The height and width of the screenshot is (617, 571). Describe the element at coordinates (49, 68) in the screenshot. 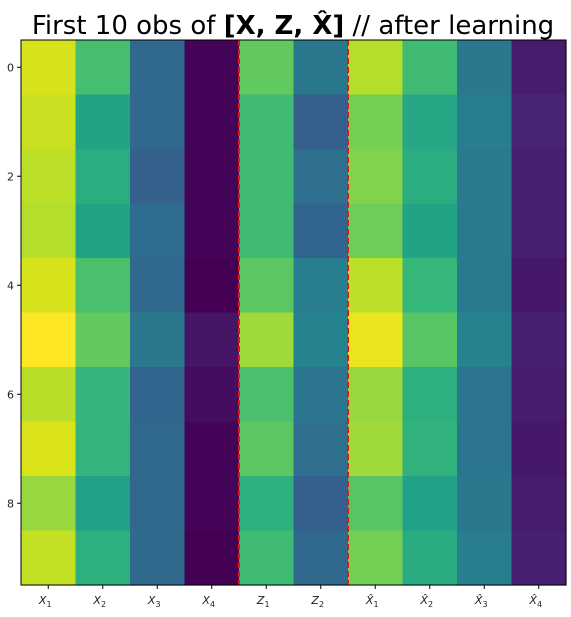

I see `heatmap-cell-r0-c0` at that location.